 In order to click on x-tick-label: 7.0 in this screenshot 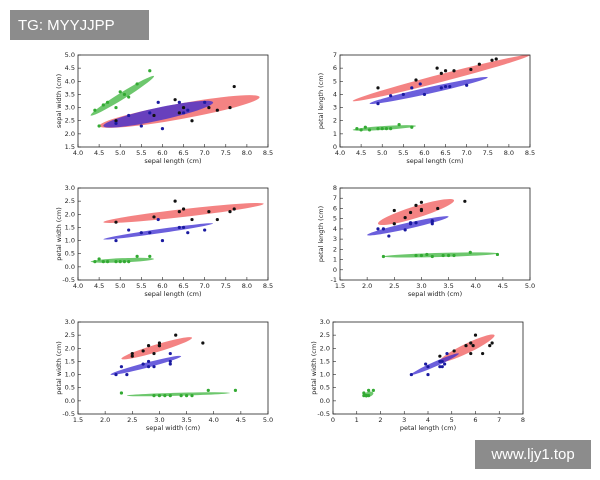, I will do `click(466, 153)`.